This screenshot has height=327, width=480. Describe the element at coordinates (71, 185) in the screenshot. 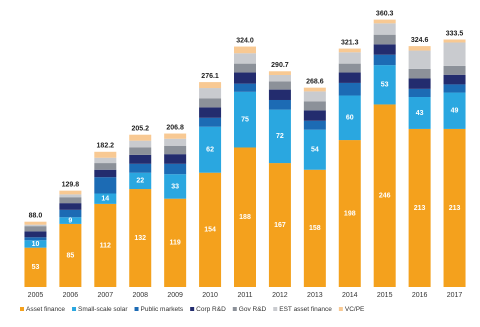

I see `total-label: 129.8` at that location.